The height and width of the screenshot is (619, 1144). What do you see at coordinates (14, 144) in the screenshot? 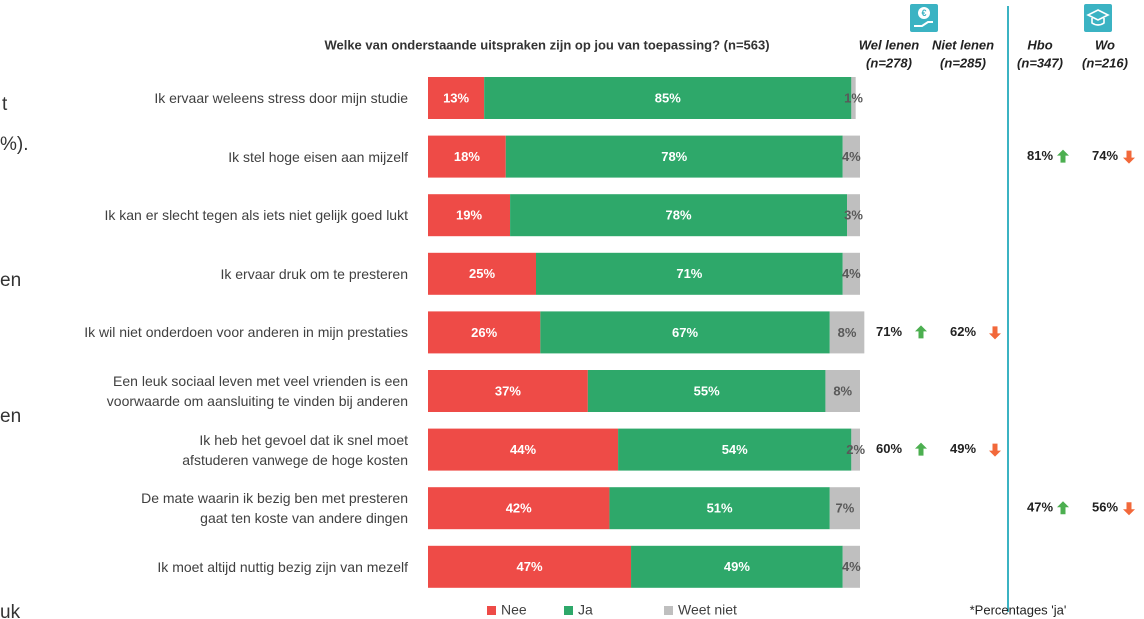
I see `cropped-text: %).` at bounding box center [14, 144].